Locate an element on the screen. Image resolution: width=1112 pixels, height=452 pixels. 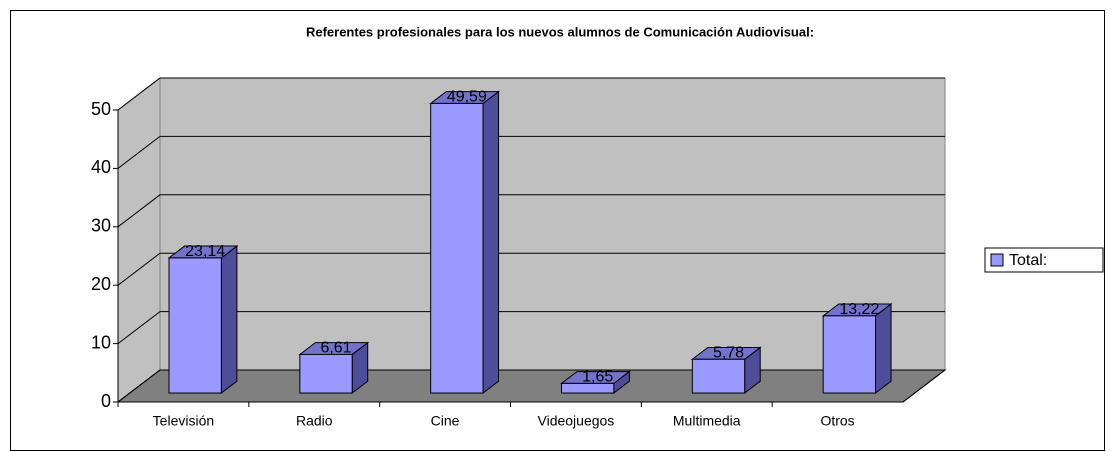
y-tick-label: 30 is located at coordinates (101, 226).